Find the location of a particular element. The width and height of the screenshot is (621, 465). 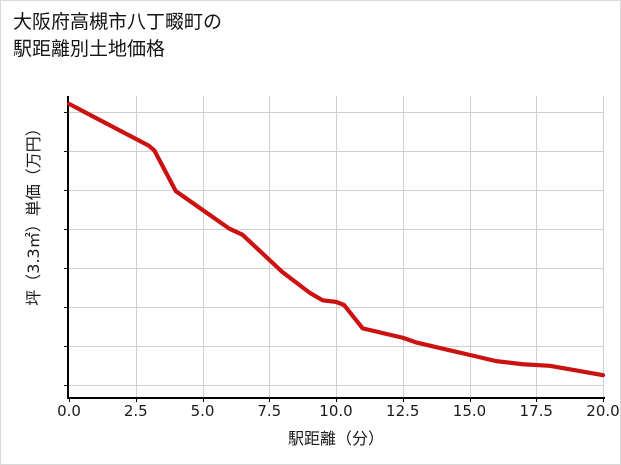

chart-title: 大阪府高槻市八丁畷町の 駅距離別土地価格 is located at coordinates (118, 35).